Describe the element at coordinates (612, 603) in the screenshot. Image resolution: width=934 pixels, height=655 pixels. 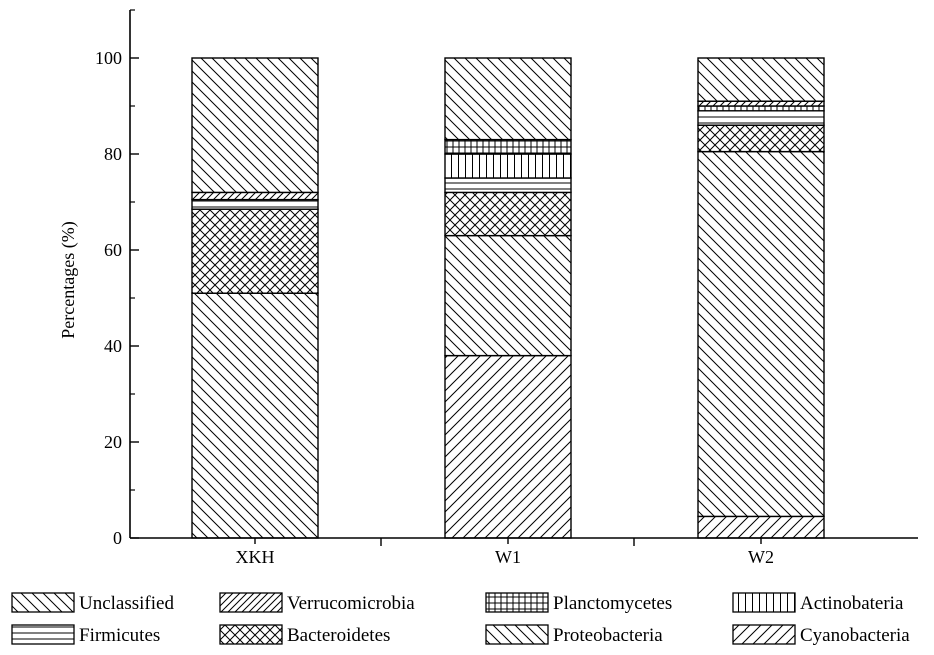
I see `legend-label-planctomycetes: Planctomycetes` at that location.